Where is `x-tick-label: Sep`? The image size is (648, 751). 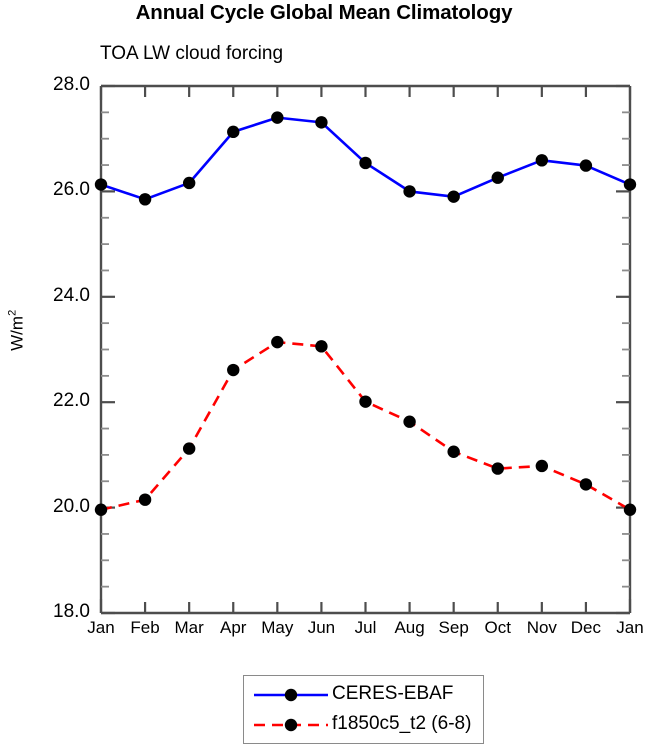 x-tick-label: Sep is located at coordinates (453, 627).